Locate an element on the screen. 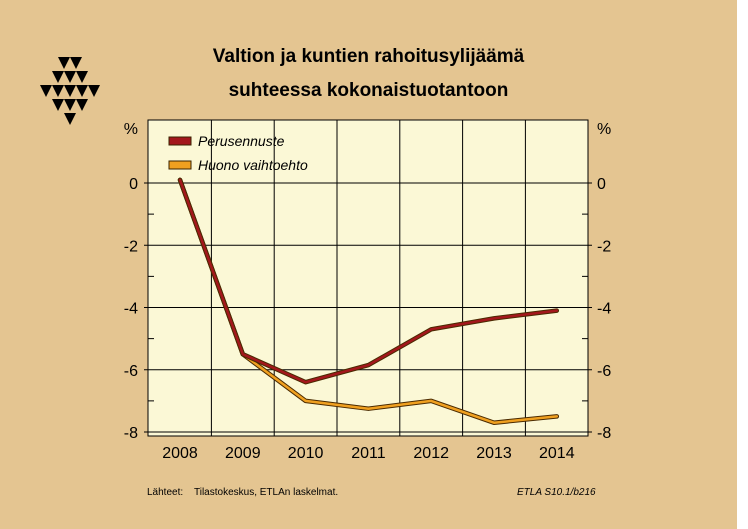  x-tick-label: 2009 is located at coordinates (243, 453).